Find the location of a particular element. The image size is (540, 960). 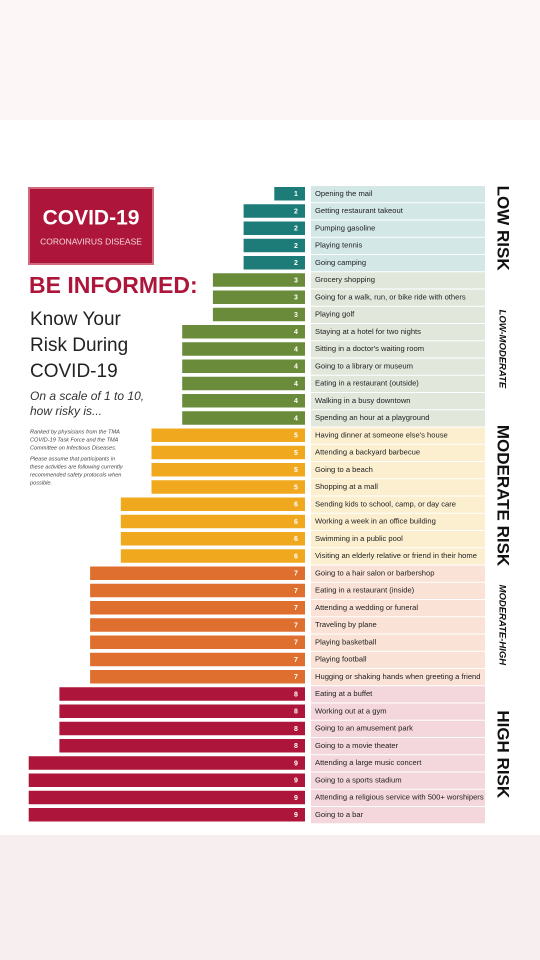

category-label: Having dinner at someone else's house is located at coordinates (381, 434).